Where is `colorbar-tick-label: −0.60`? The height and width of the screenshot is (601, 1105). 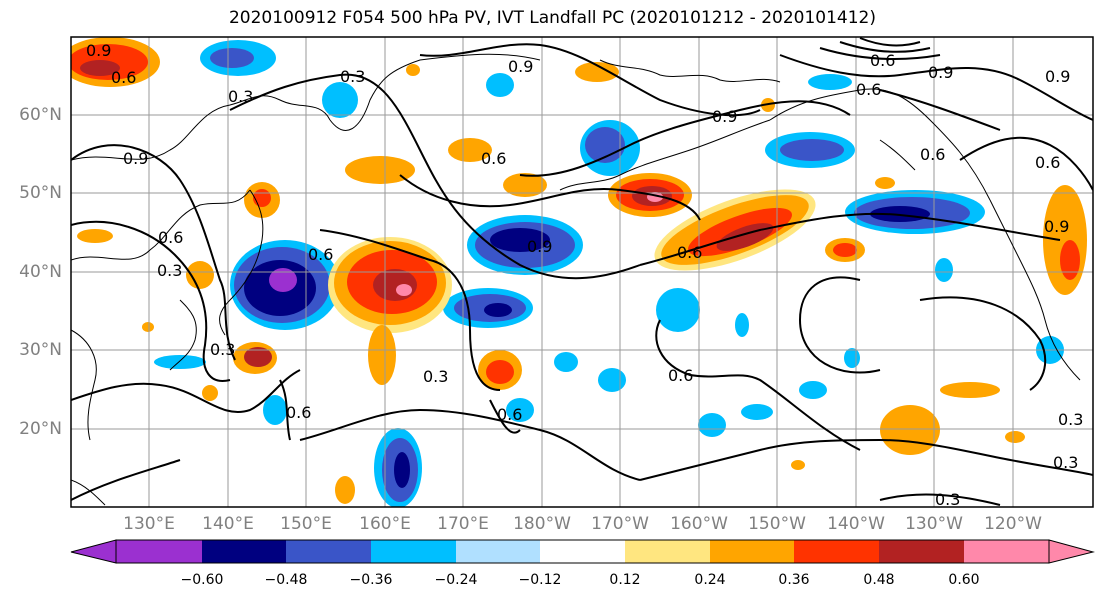 colorbar-tick-label: −0.60 is located at coordinates (202, 580).